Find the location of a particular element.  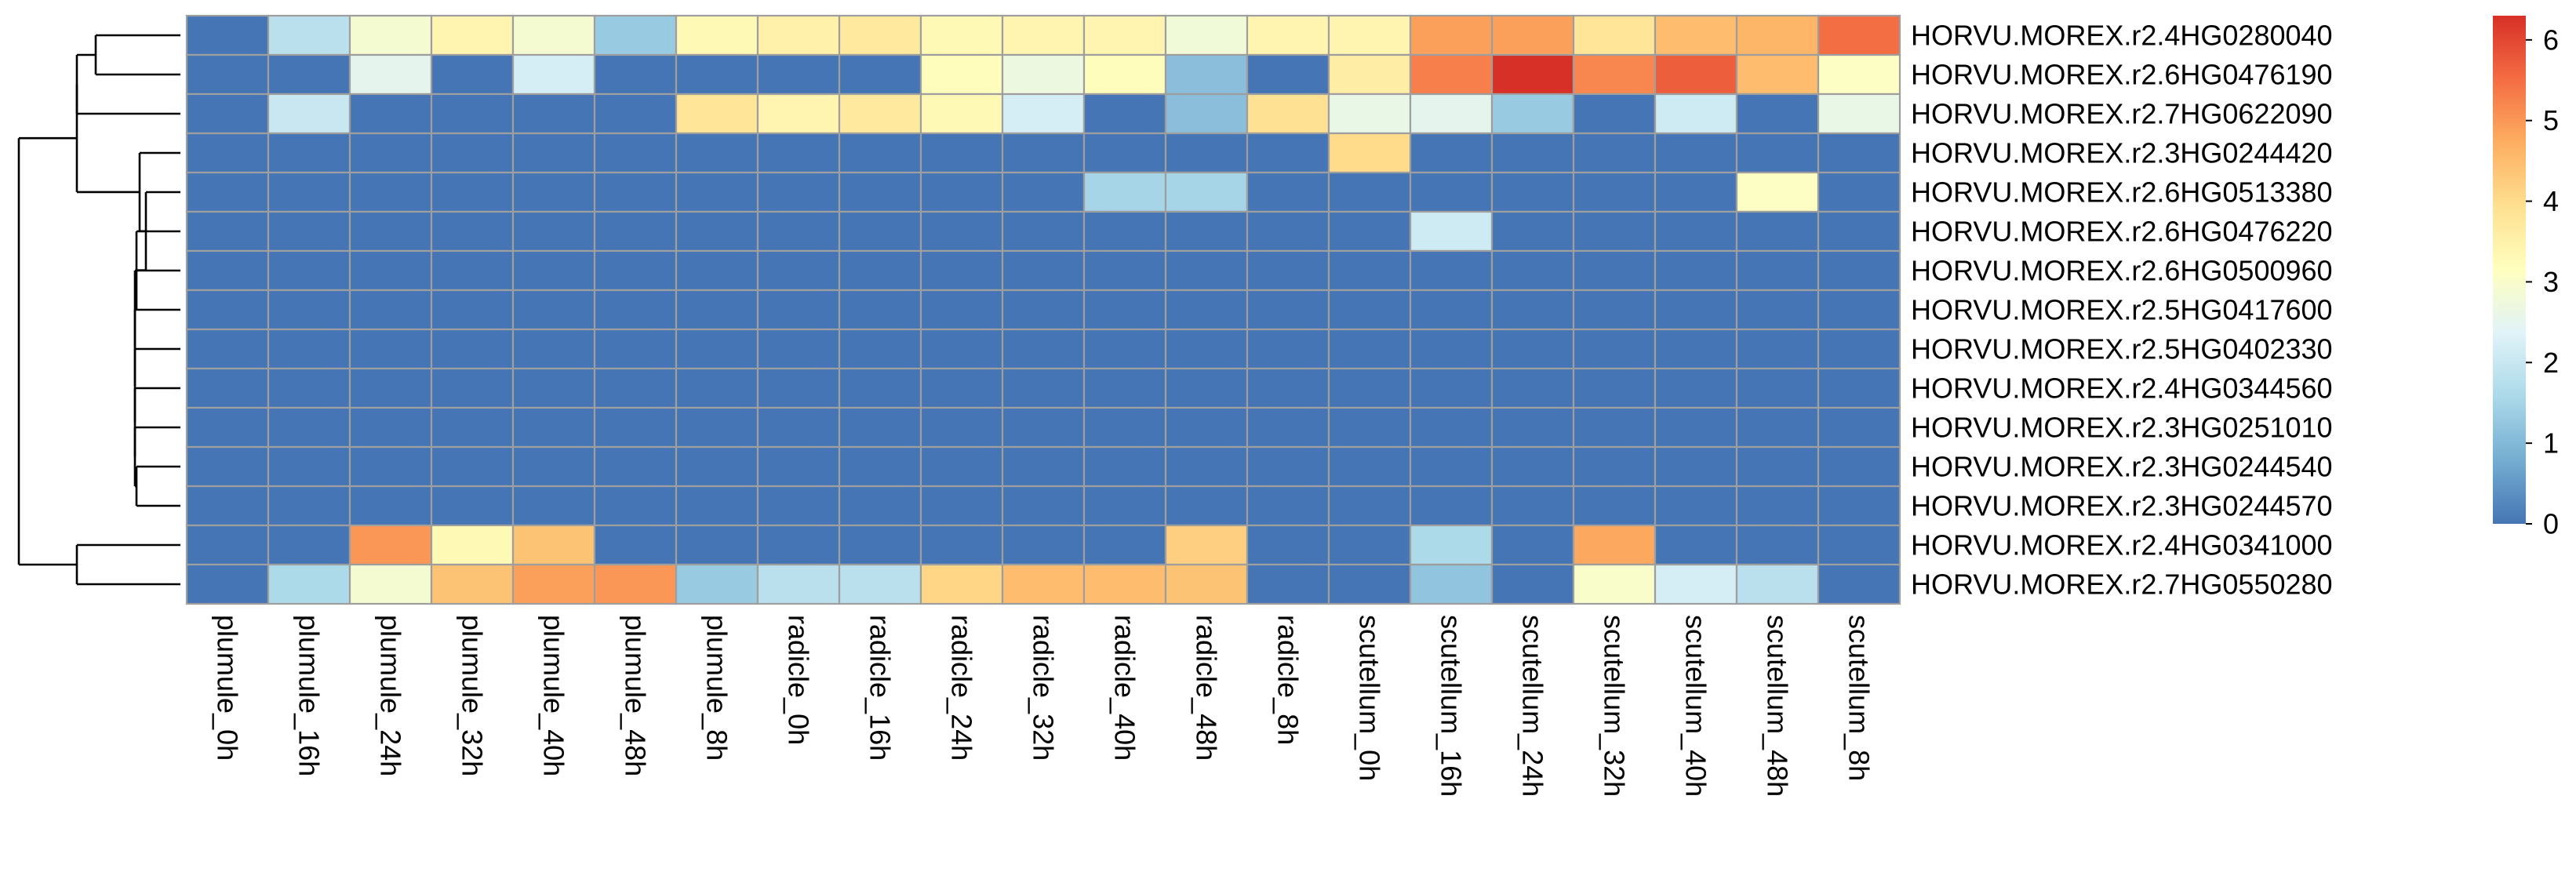

column-label: radicle_24h is located at coordinates (962, 688).